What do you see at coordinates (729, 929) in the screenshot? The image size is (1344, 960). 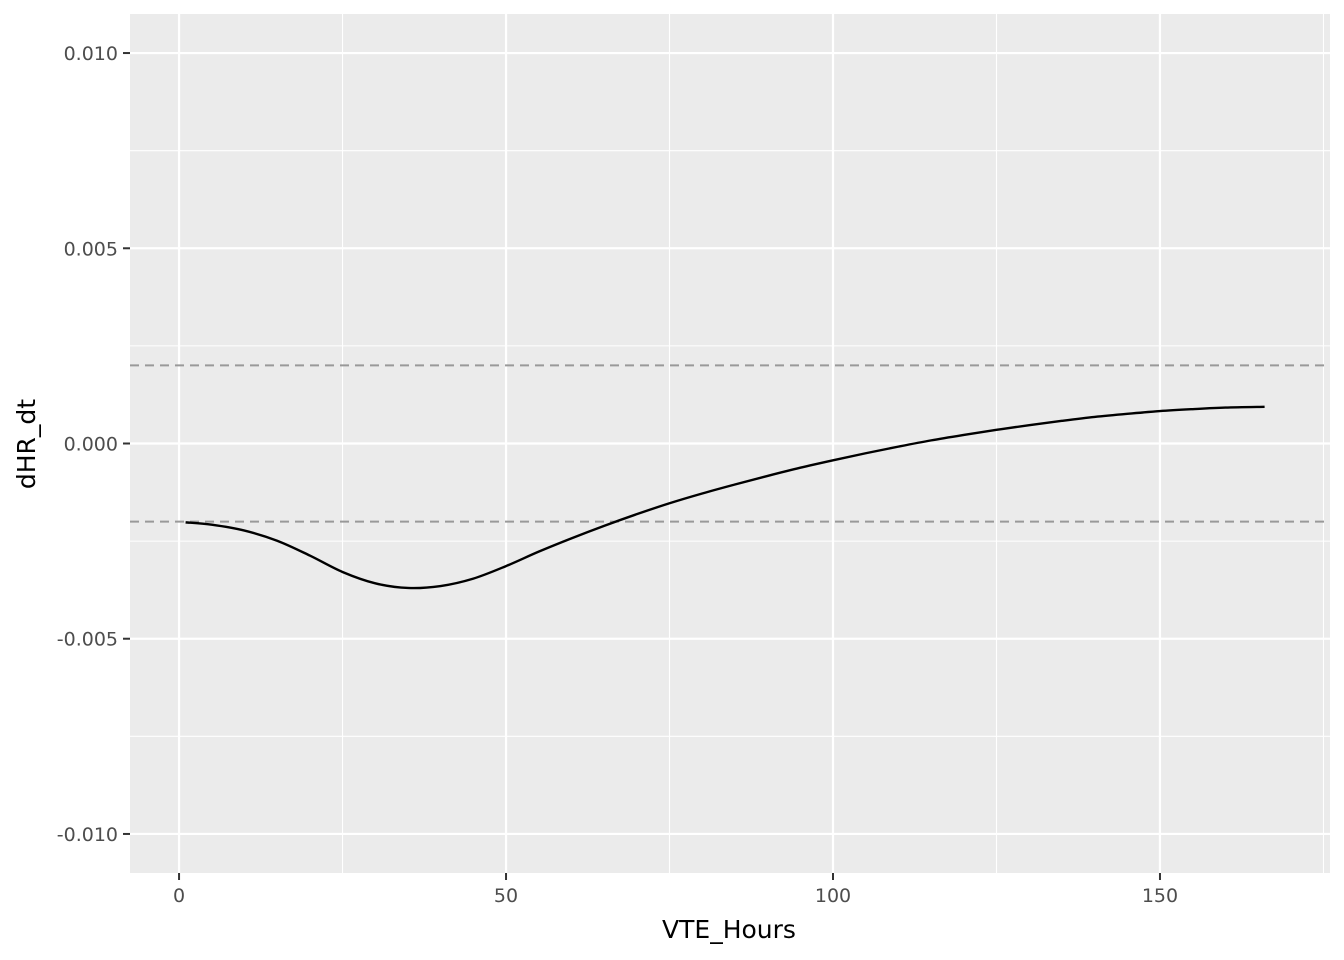 I see `x-axis-title: VTE_Hours` at bounding box center [729, 929].